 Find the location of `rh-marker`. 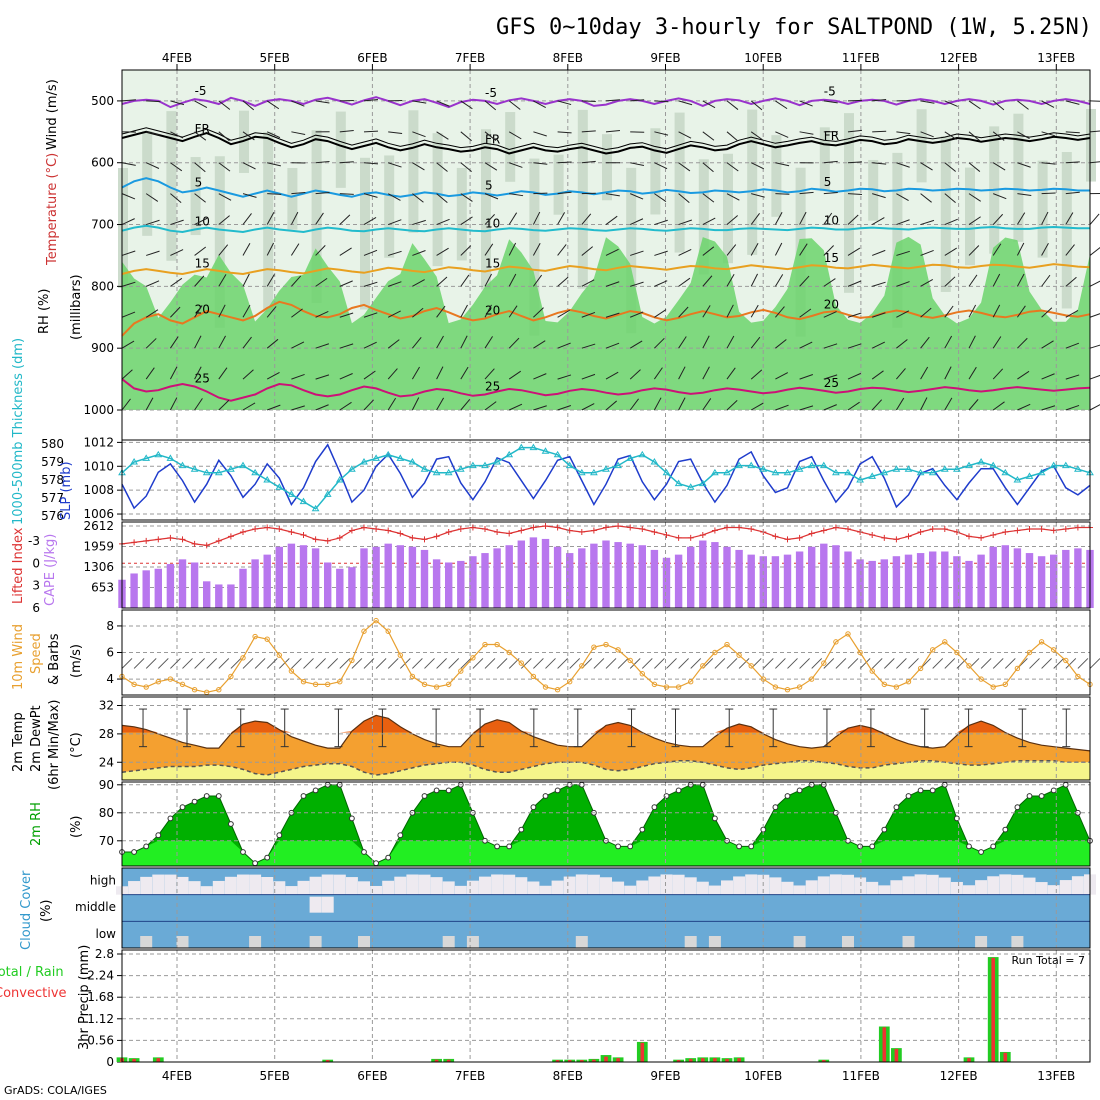

rh-marker is located at coordinates (267, 857).